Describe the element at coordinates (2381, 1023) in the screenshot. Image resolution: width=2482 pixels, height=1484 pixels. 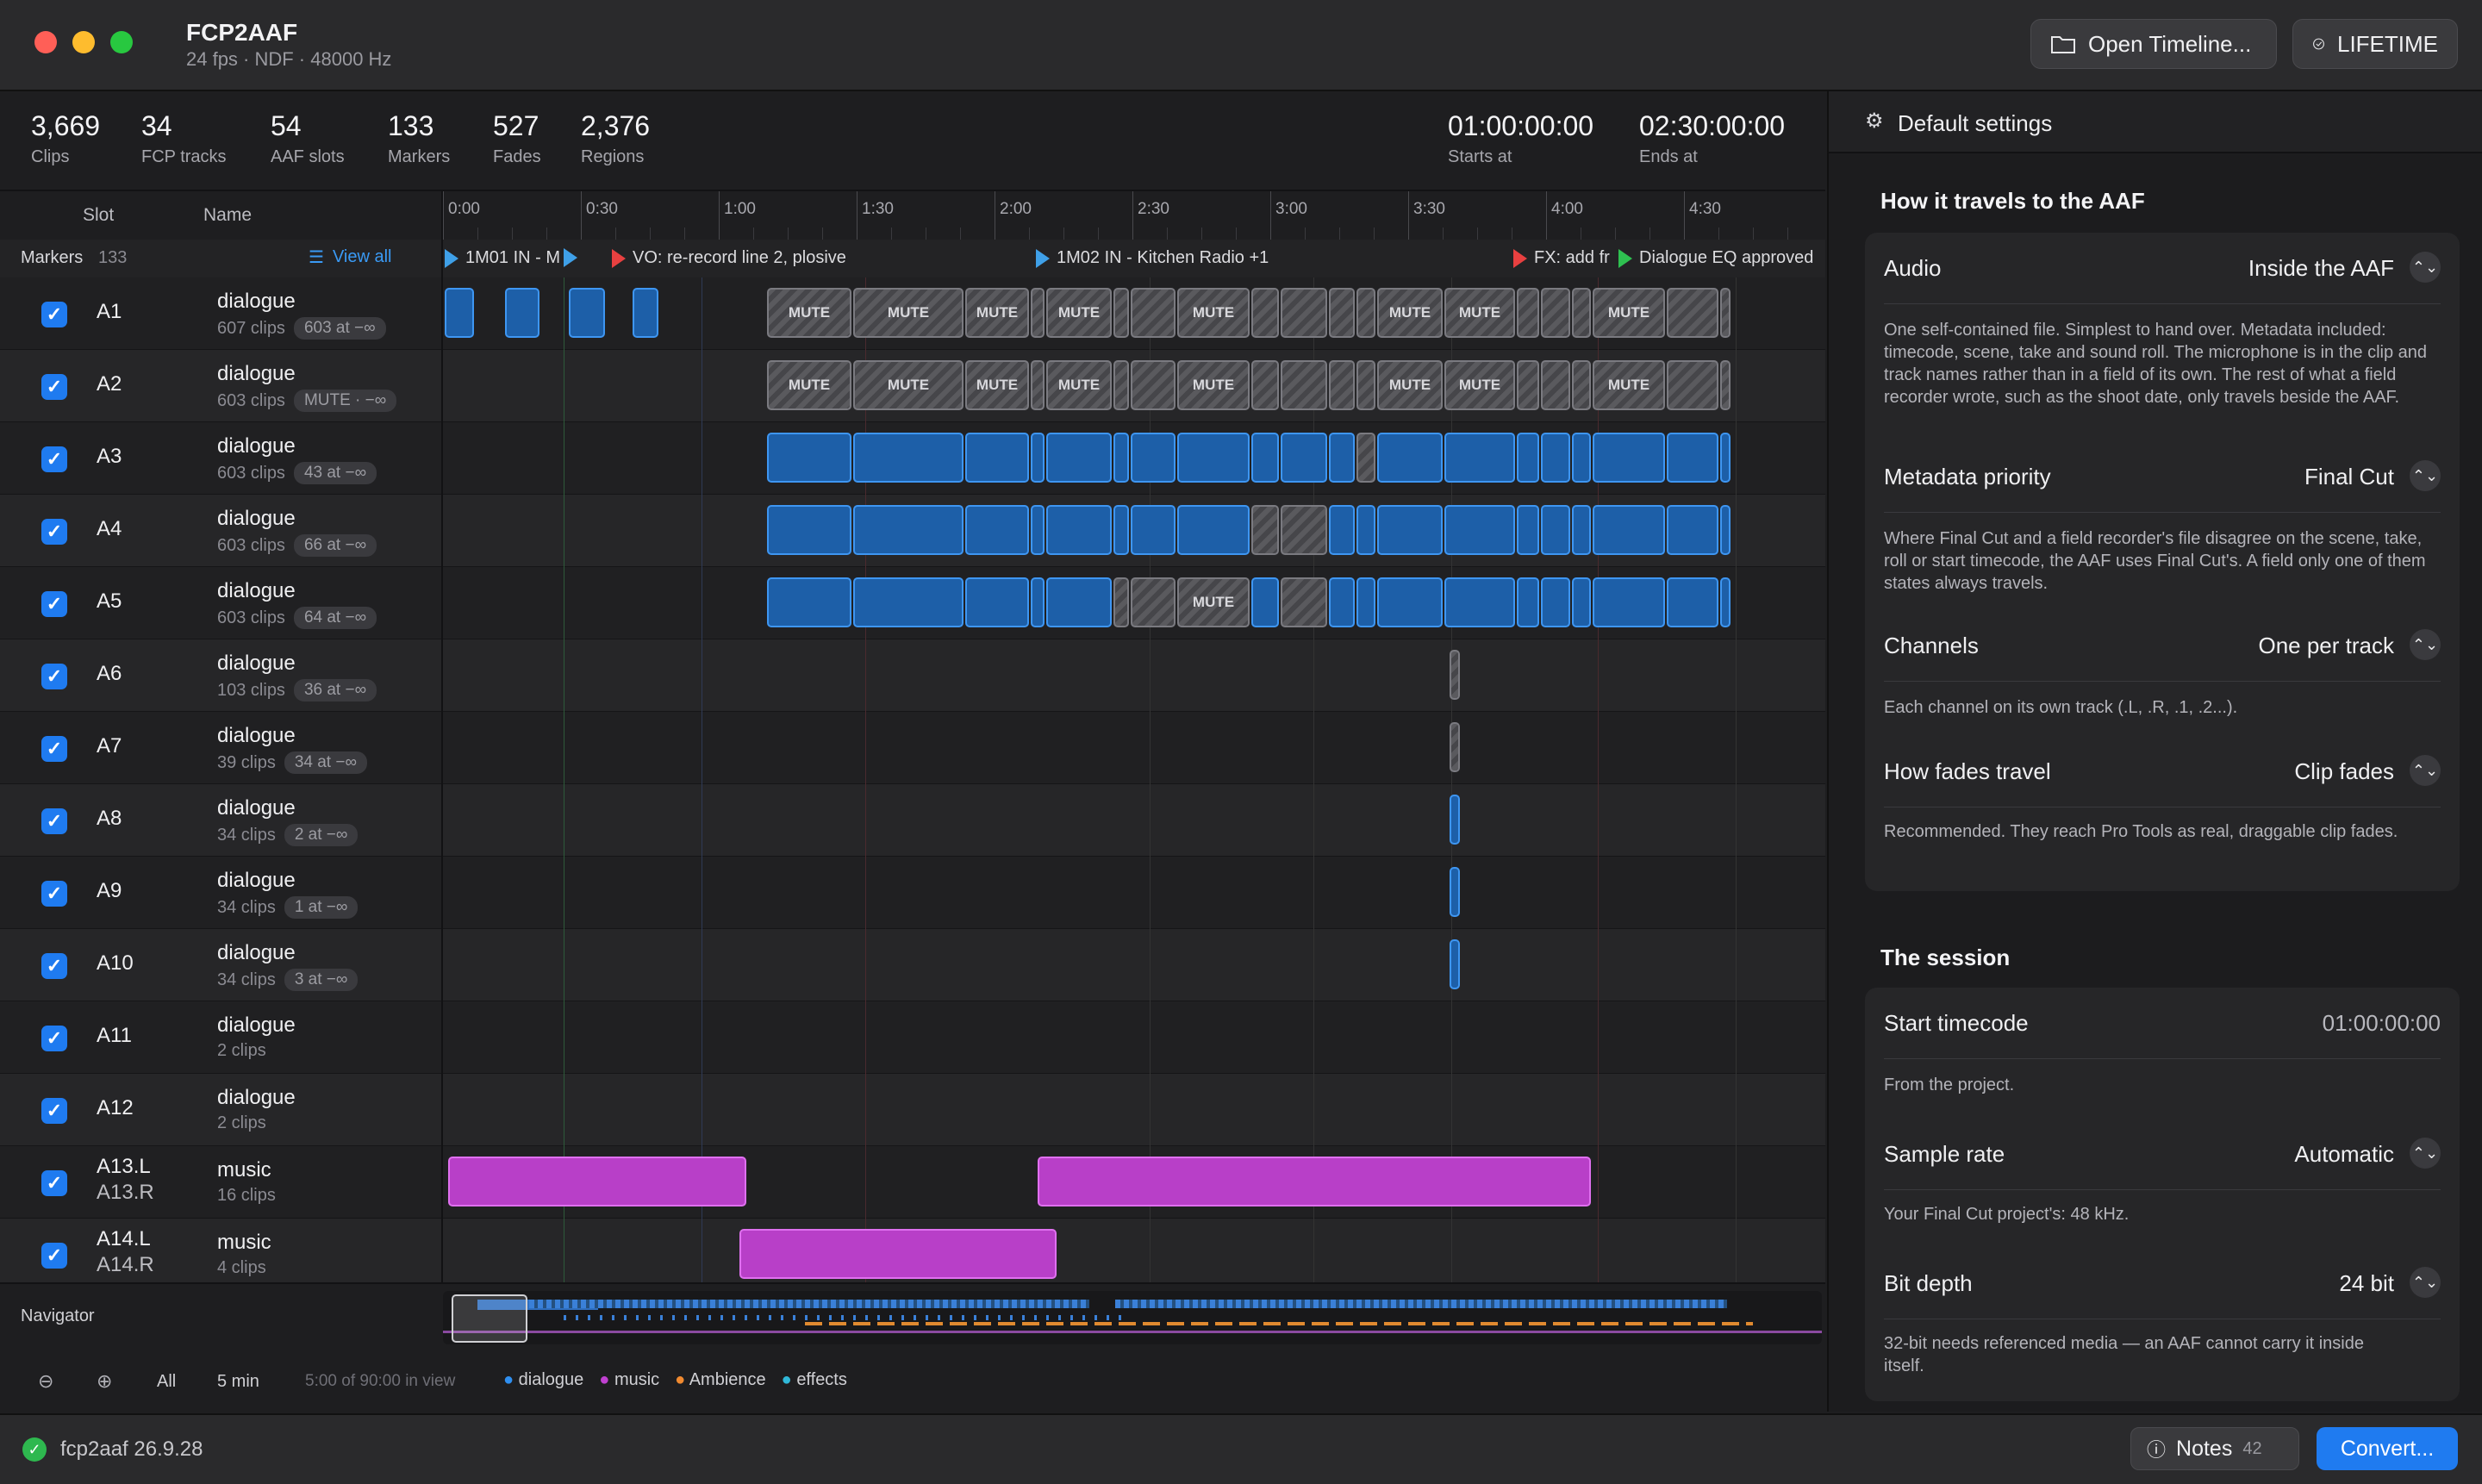
I see `setting-start-tc-value: 01:00:00:00` at that location.